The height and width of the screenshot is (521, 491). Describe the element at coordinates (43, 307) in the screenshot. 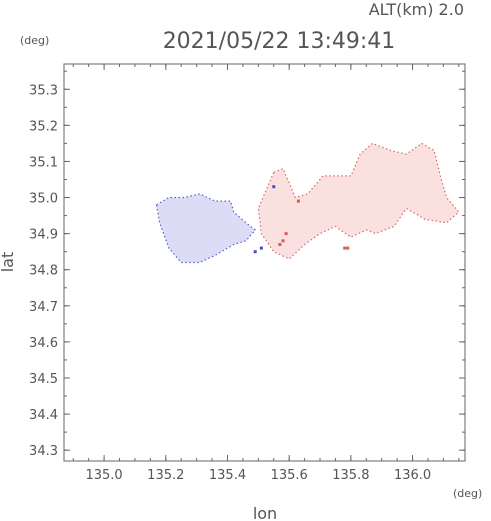

I see `y-tick-label: 34.7` at that location.